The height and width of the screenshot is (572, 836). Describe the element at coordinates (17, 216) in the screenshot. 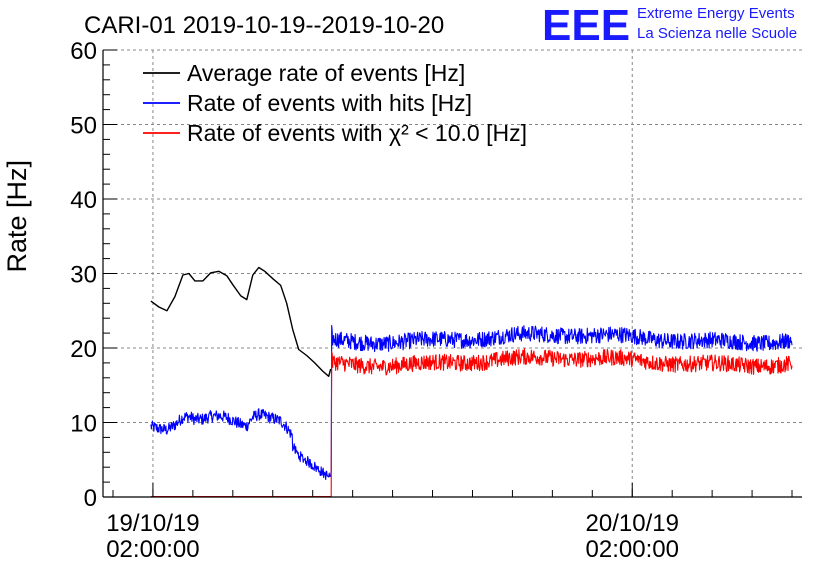

I see `y-axis-label: Rate [Hz]` at that location.